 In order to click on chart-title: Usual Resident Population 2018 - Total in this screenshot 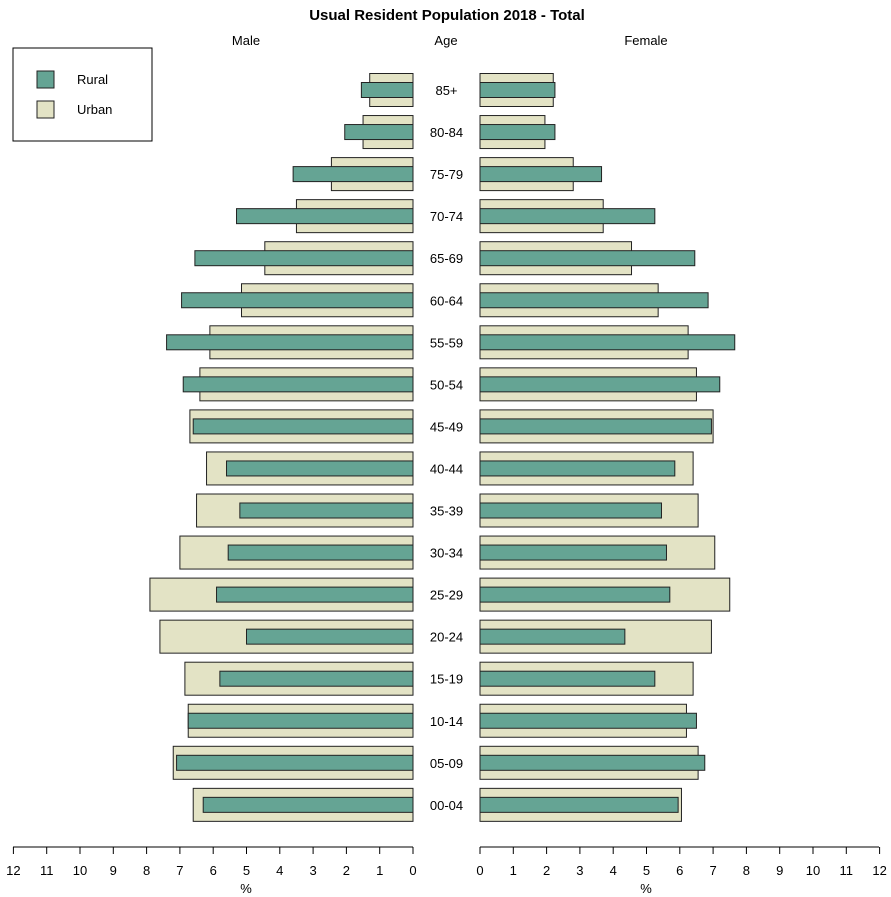, I will do `click(447, 15)`.